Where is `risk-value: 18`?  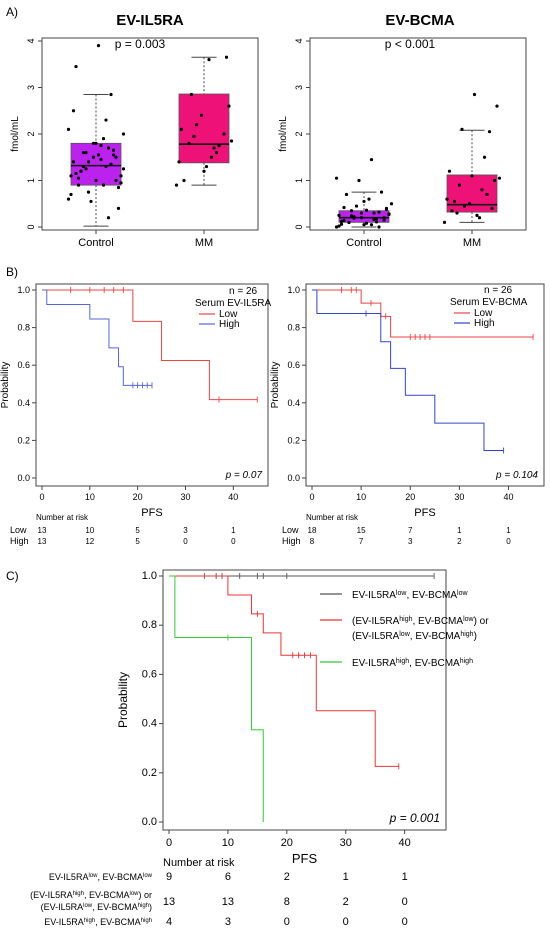
risk-value: 18 is located at coordinates (312, 530).